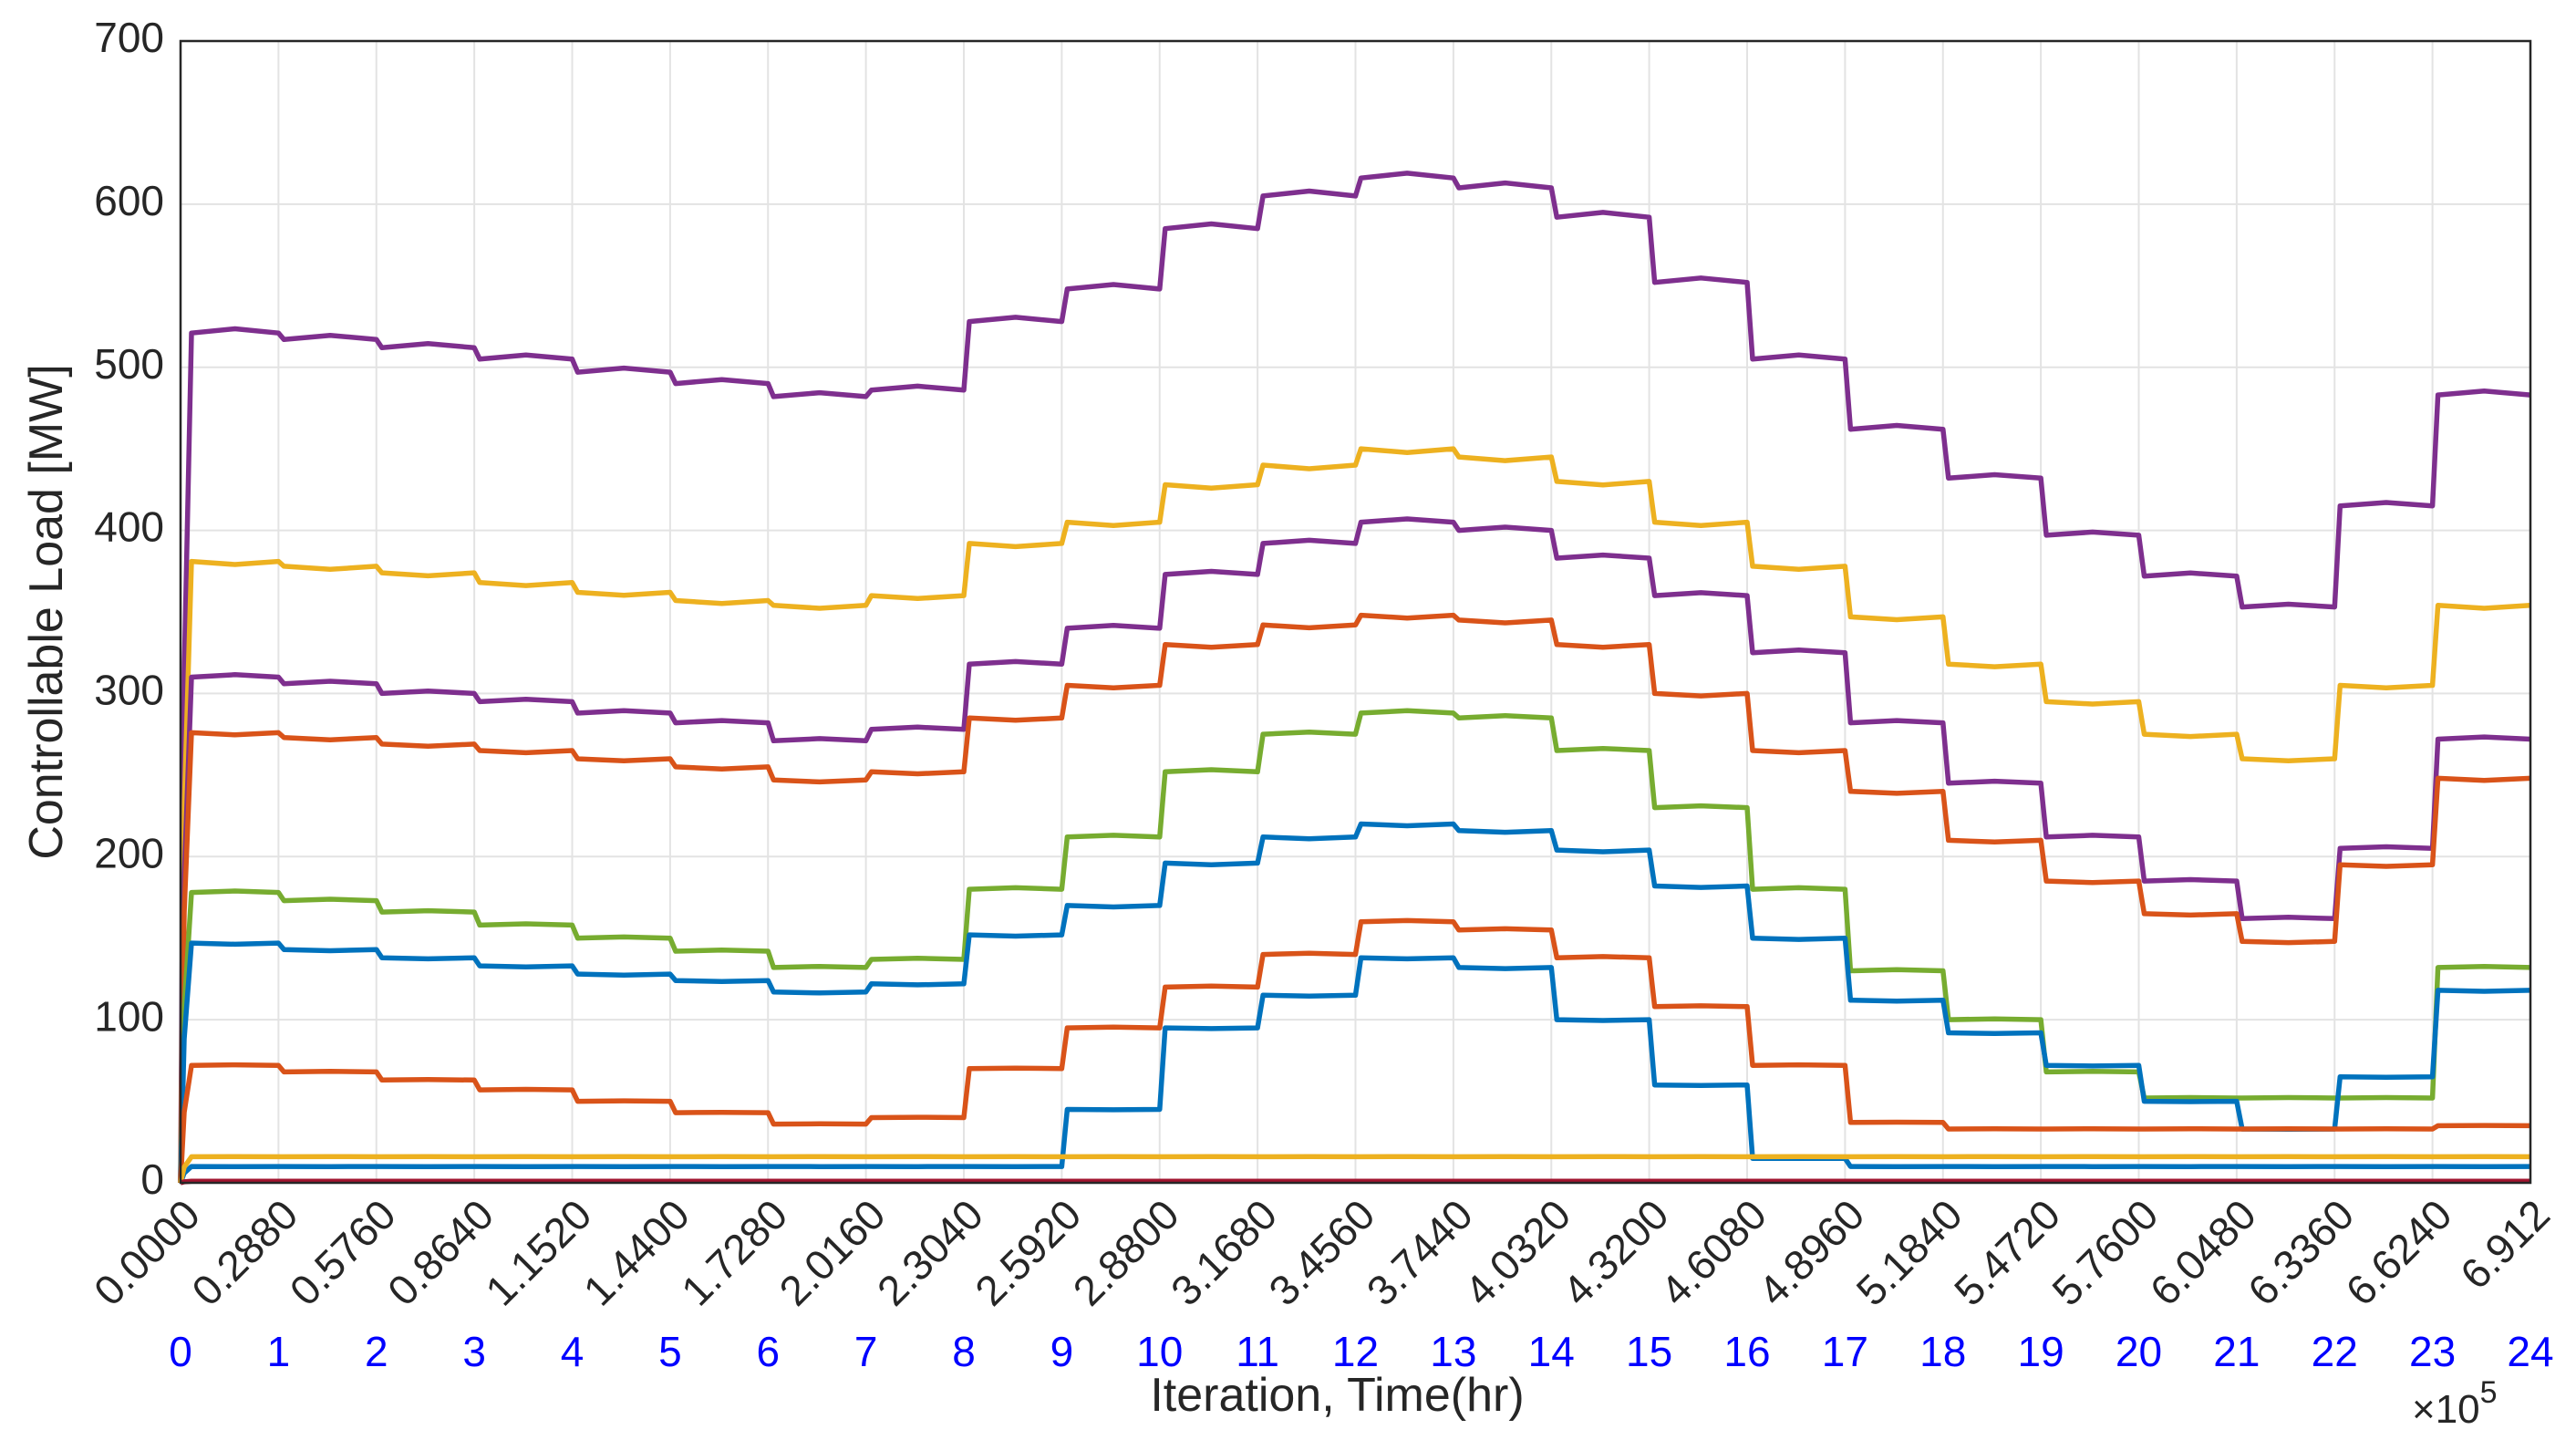  I want to click on x-tick-label: 3.1680, so click(1224, 1252).